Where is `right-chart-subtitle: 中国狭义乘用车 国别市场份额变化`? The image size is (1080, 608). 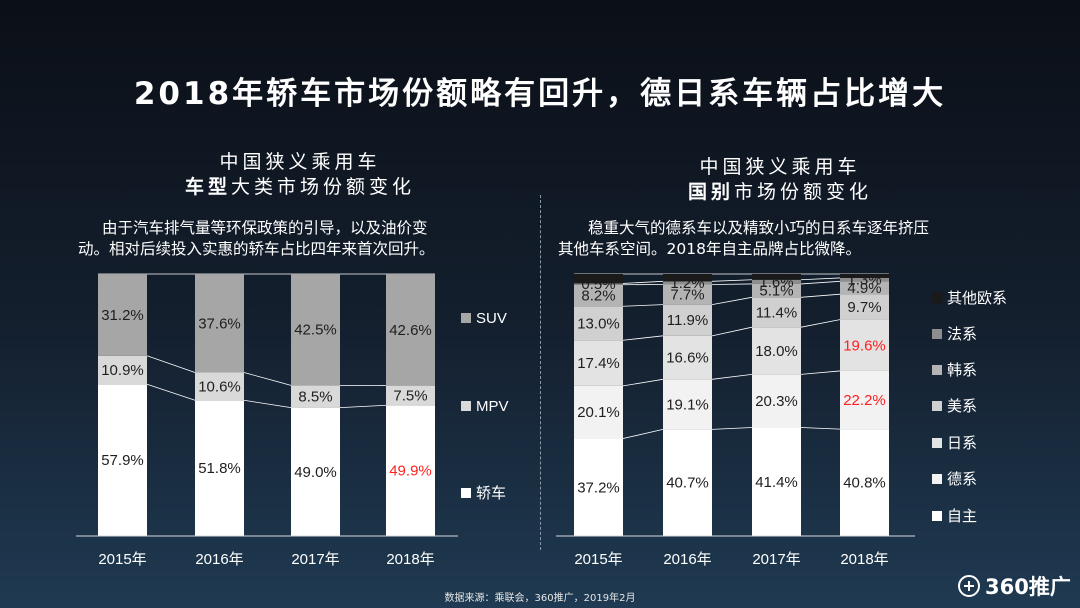
right-chart-subtitle: 中国狭义乘用车 国别市场份额变化 is located at coordinates (780, 180).